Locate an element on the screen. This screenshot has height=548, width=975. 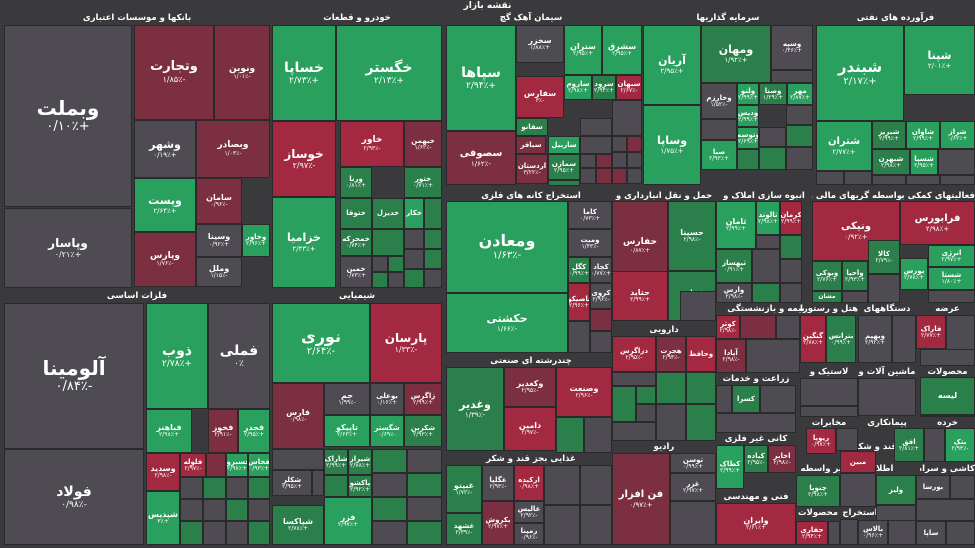
tile-وساپا: وساپا +۱/۷۵٪ is located at coordinates (672, 145).